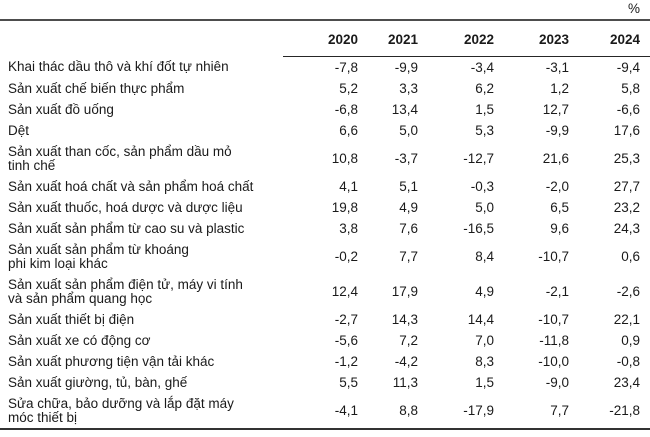 This screenshot has width=650, height=437. What do you see at coordinates (125, 207) in the screenshot?
I see `row-label: Sản xuất thuốc, hoá dược và dược liệu` at bounding box center [125, 207].